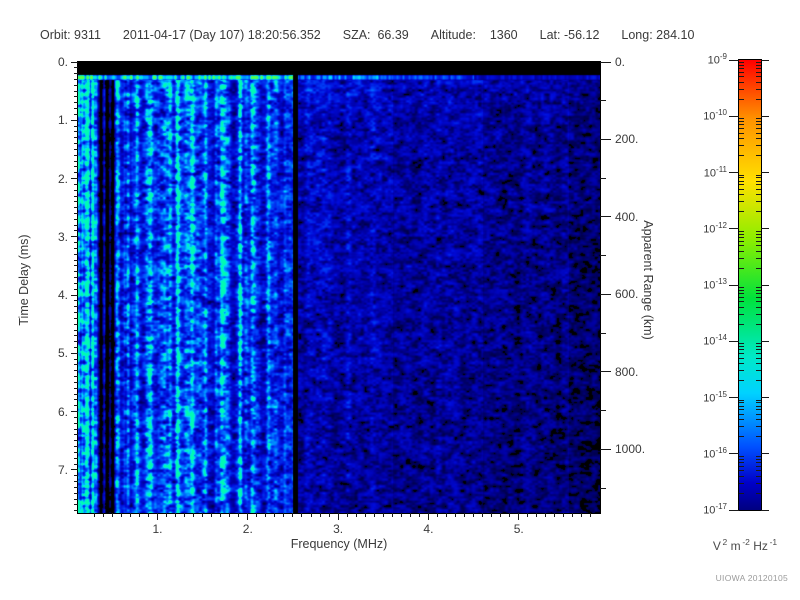 The width and height of the screenshot is (800, 600). Describe the element at coordinates (338, 516) in the screenshot. I see `x-axis-major-tick` at that location.